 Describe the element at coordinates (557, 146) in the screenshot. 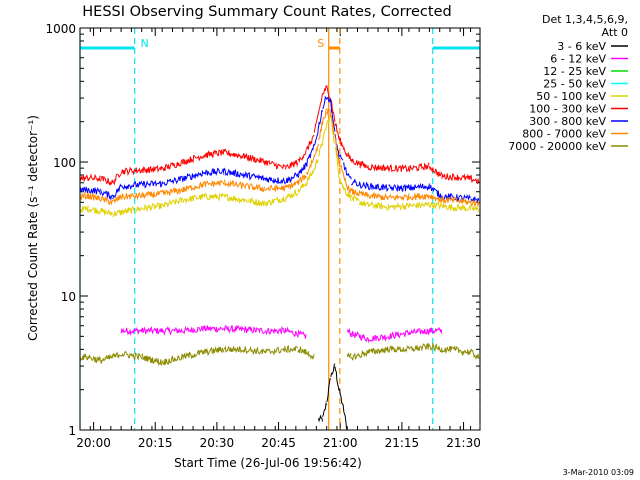

I see `legend-entry-label: 7000 - 20000 keV` at that location.